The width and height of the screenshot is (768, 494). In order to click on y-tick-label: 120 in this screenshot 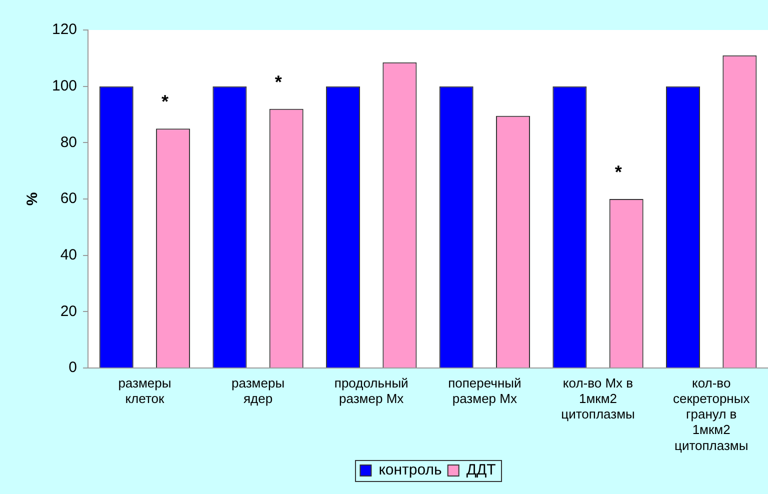, I will do `click(65, 29)`.